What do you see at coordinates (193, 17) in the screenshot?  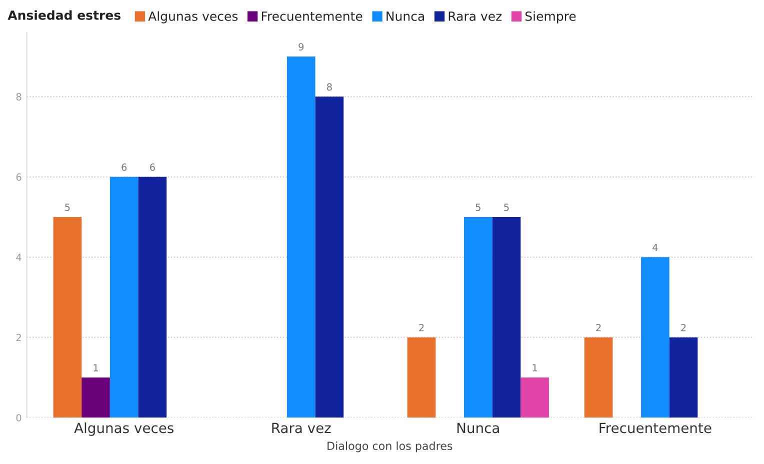 I see `legend-label: Algunas veces` at bounding box center [193, 17].